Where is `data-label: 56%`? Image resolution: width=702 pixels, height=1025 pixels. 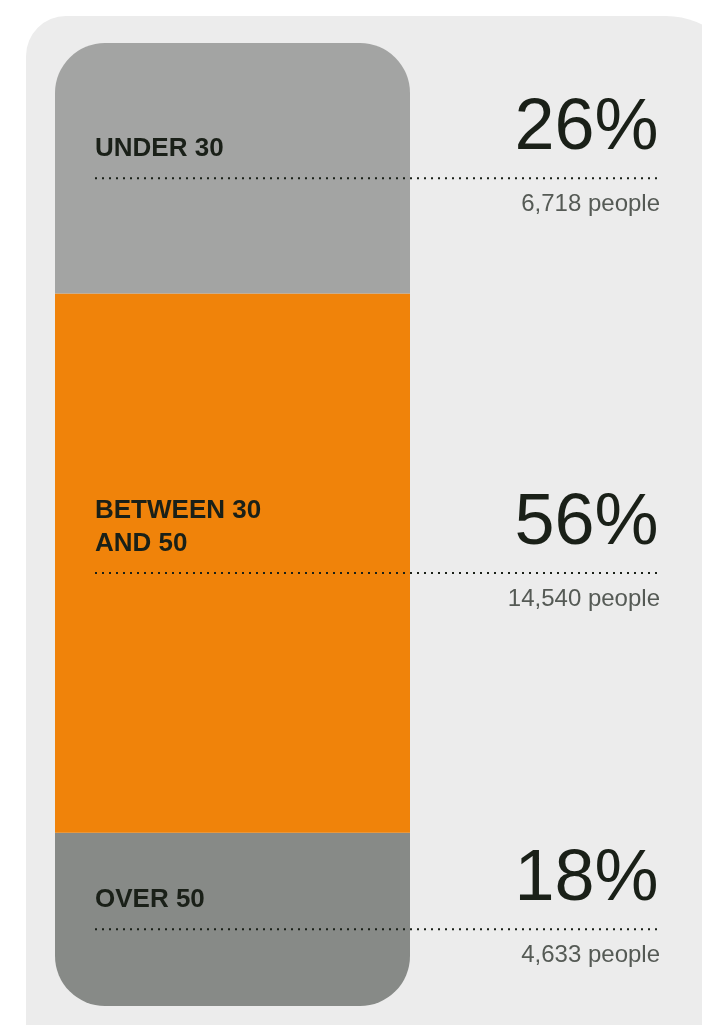
data-label: 56% is located at coordinates (586, 519).